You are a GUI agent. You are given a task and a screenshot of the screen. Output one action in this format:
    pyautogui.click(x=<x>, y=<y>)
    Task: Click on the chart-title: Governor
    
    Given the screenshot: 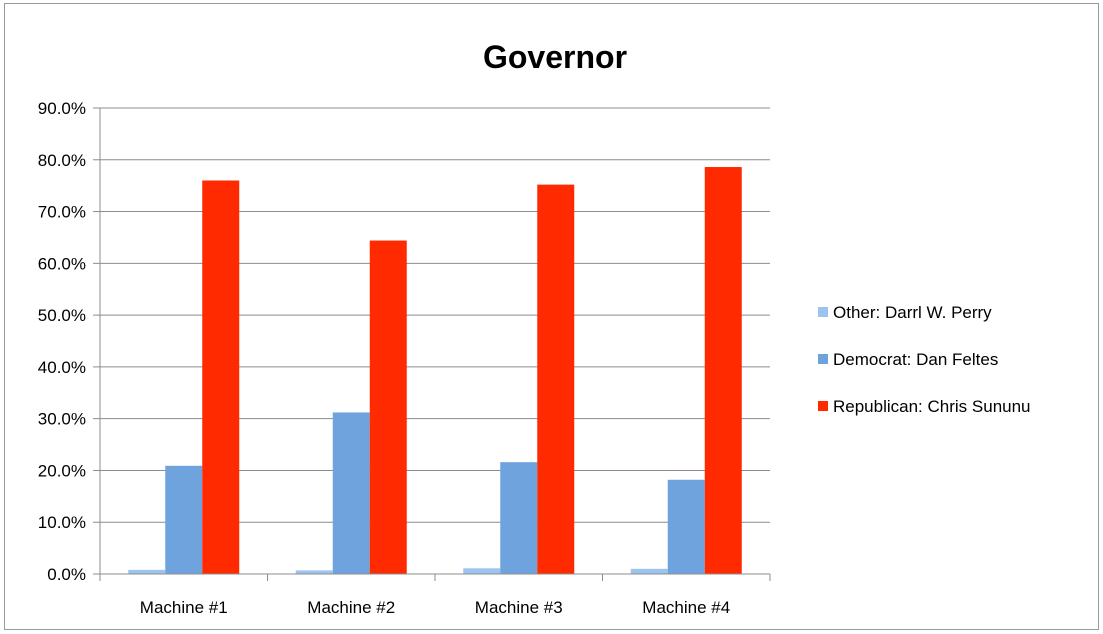 What is the action you would take?
    pyautogui.click(x=555, y=57)
    